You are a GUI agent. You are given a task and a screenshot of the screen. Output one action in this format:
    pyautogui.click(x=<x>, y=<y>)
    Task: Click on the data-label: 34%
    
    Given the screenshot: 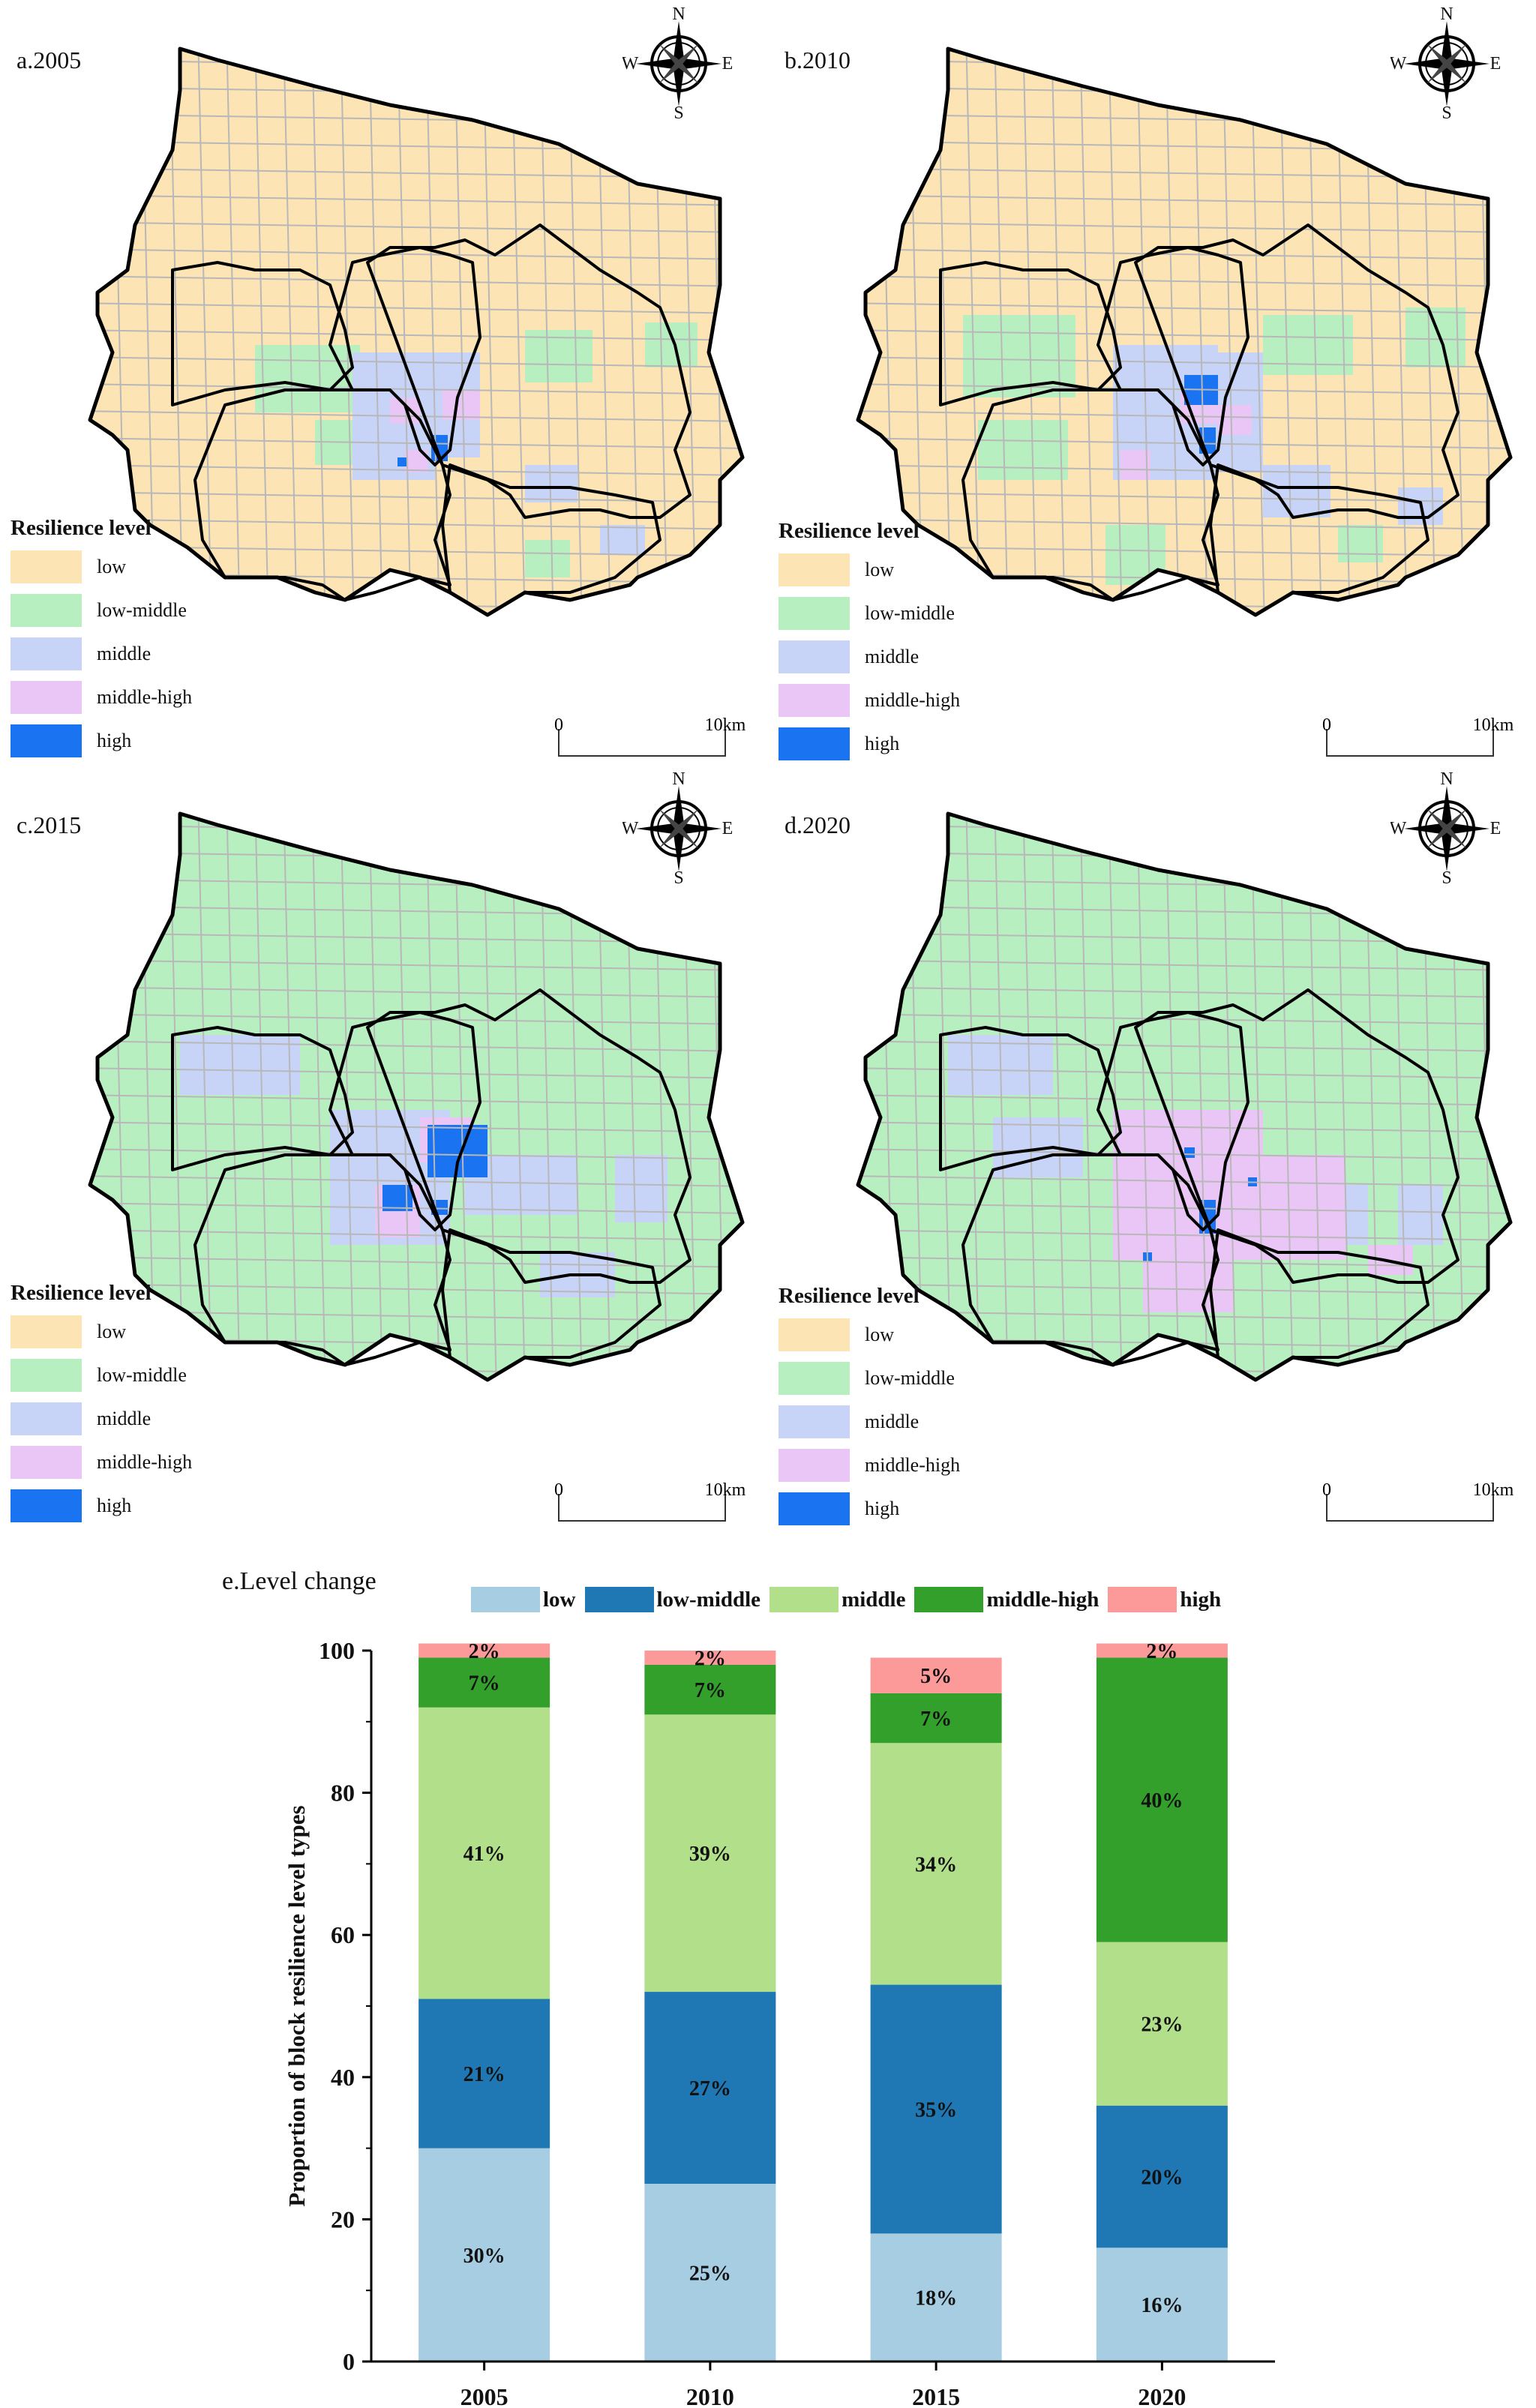 What is the action you would take?
    pyautogui.click(x=936, y=1864)
    